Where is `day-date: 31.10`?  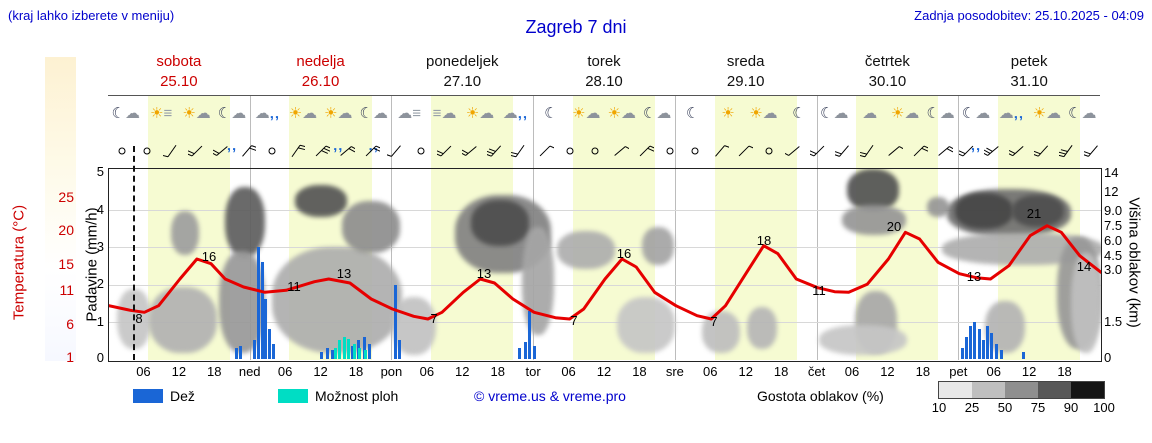
day-date: 31.10 is located at coordinates (1029, 81).